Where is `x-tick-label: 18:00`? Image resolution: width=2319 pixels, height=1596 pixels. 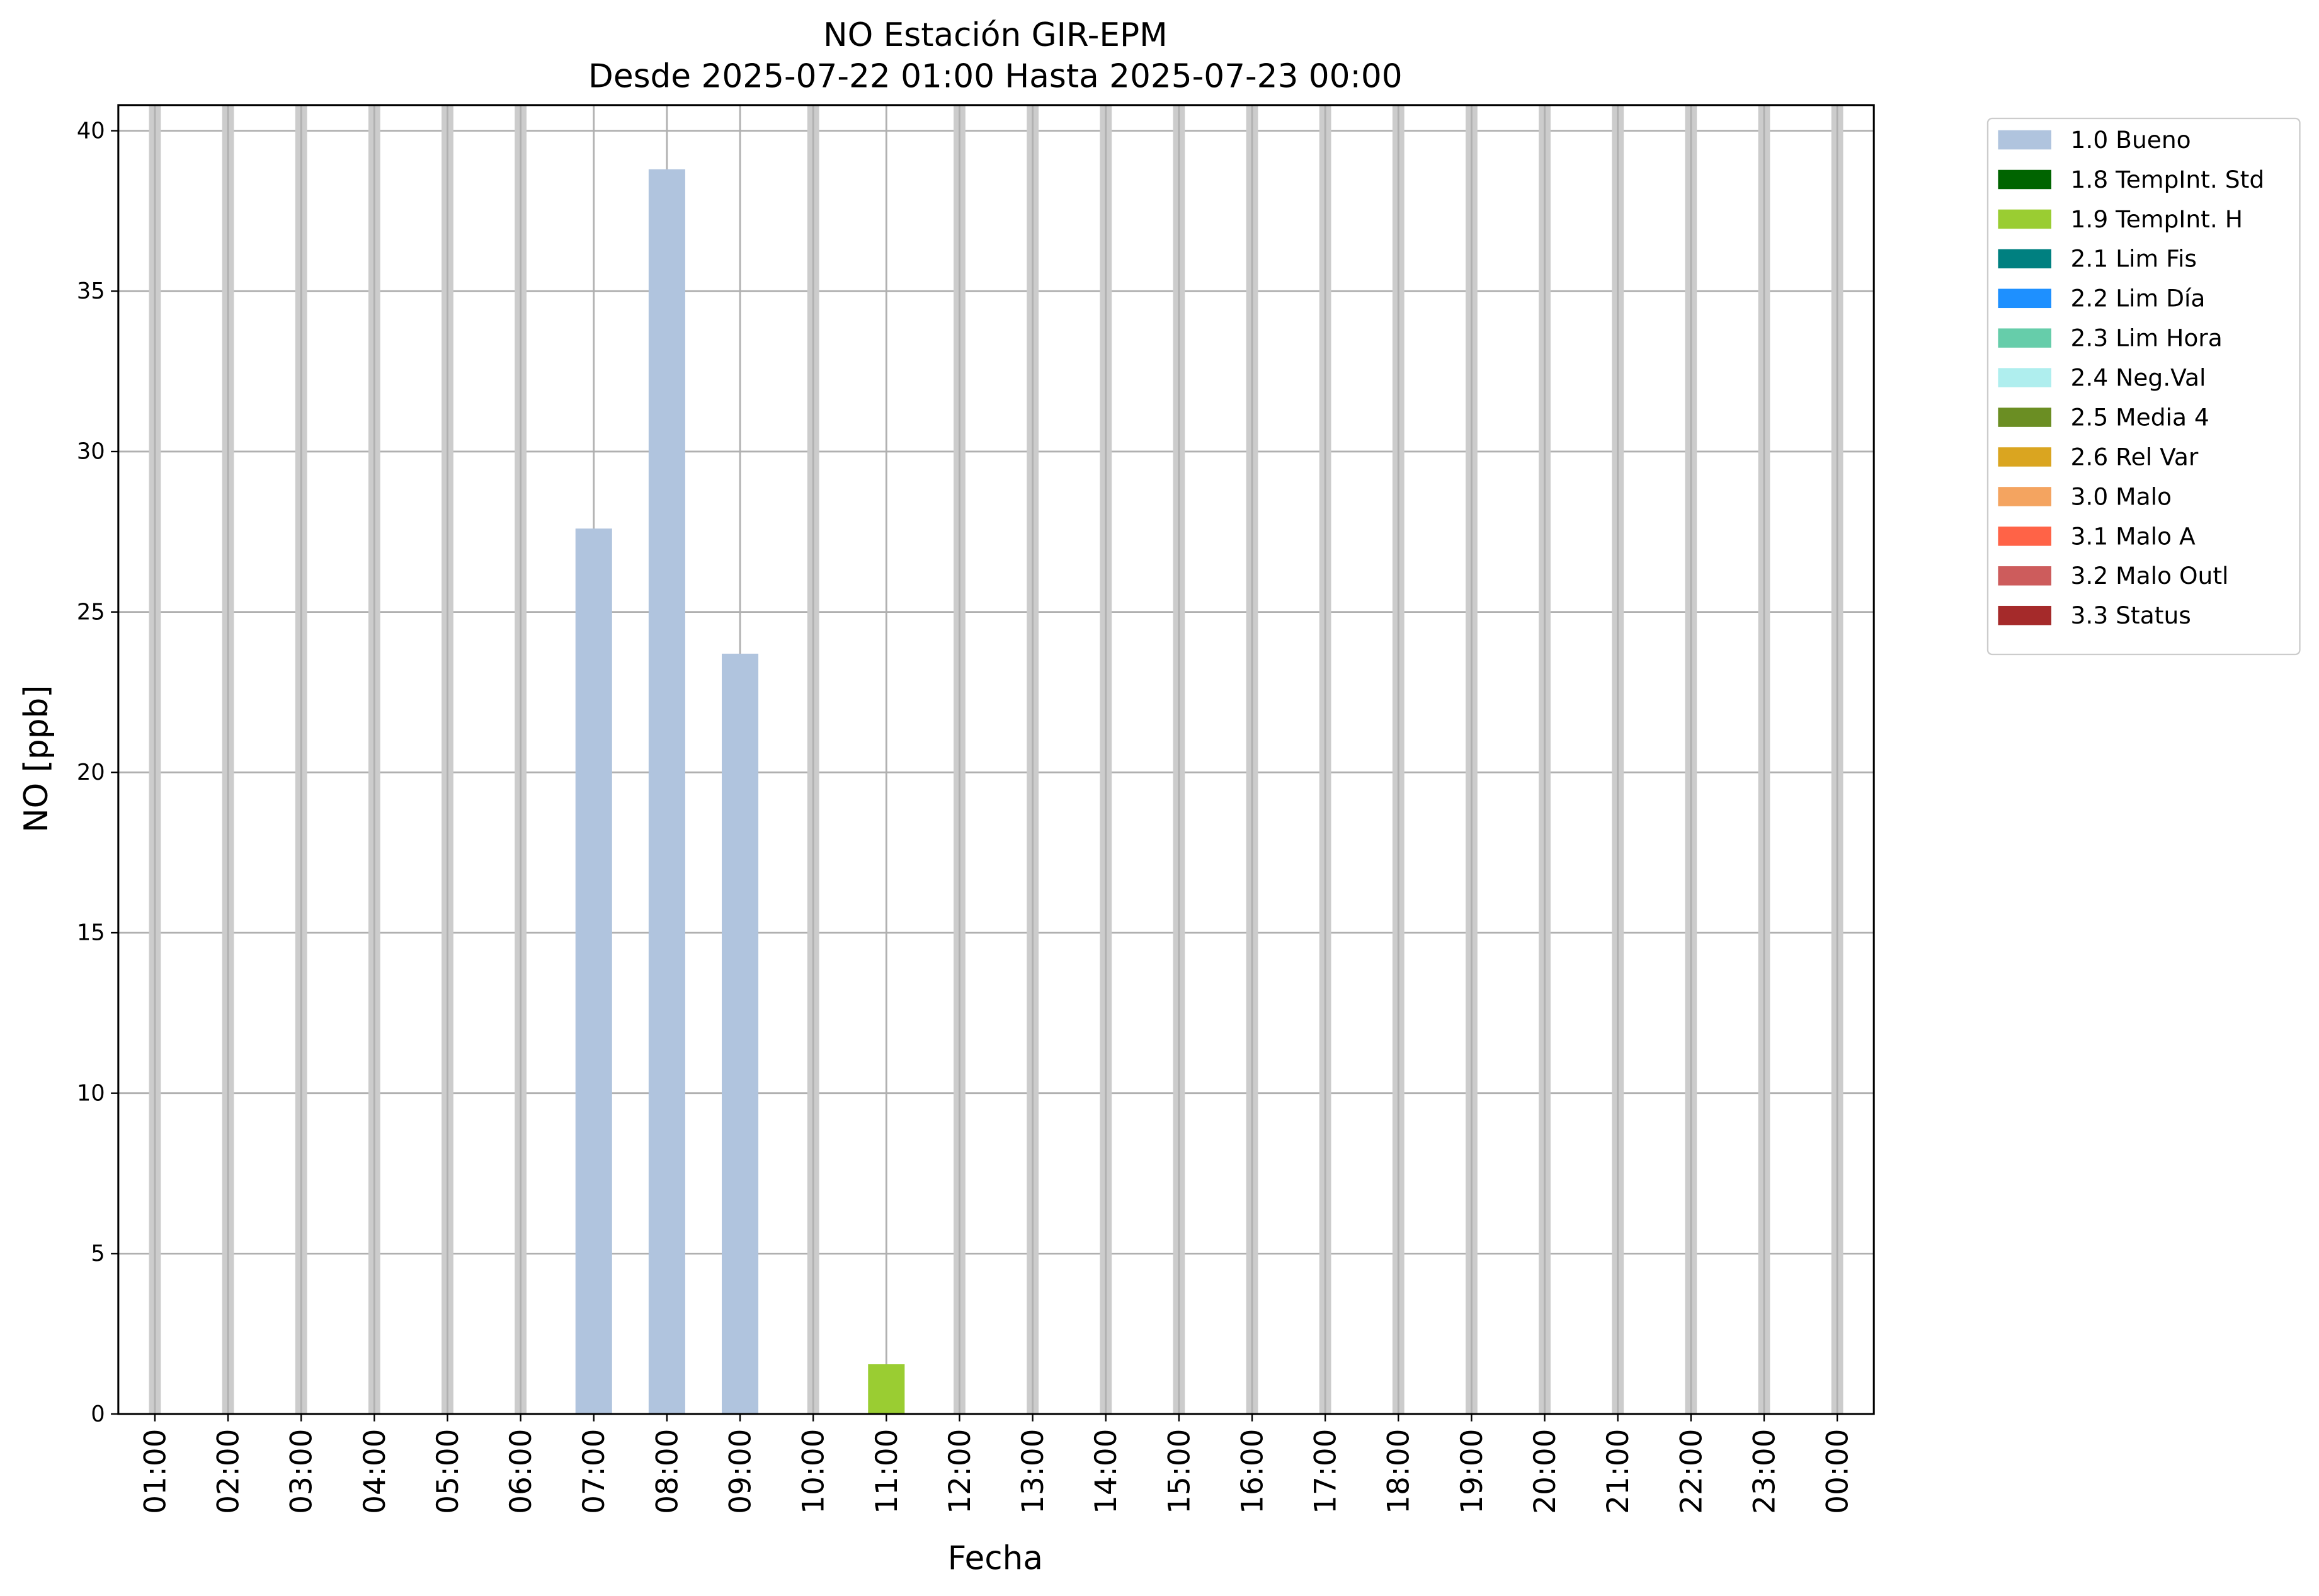 x-tick-label: 18:00 is located at coordinates (1399, 1471).